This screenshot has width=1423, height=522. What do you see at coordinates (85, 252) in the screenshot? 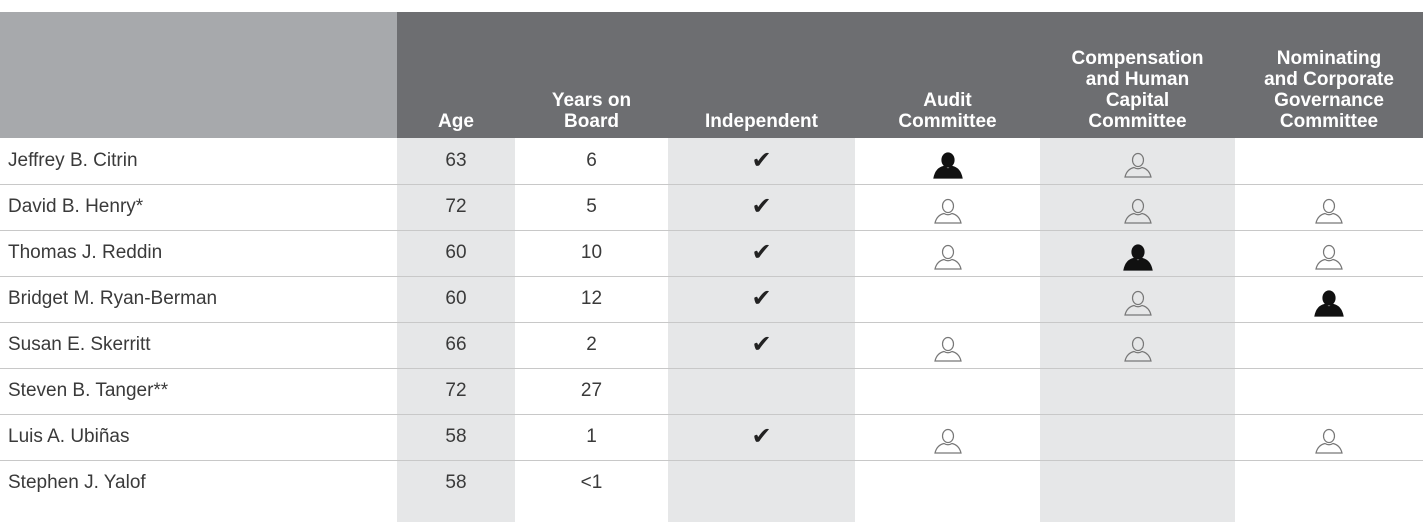
I see `director-name: Thomas J. Reddin` at bounding box center [85, 252].